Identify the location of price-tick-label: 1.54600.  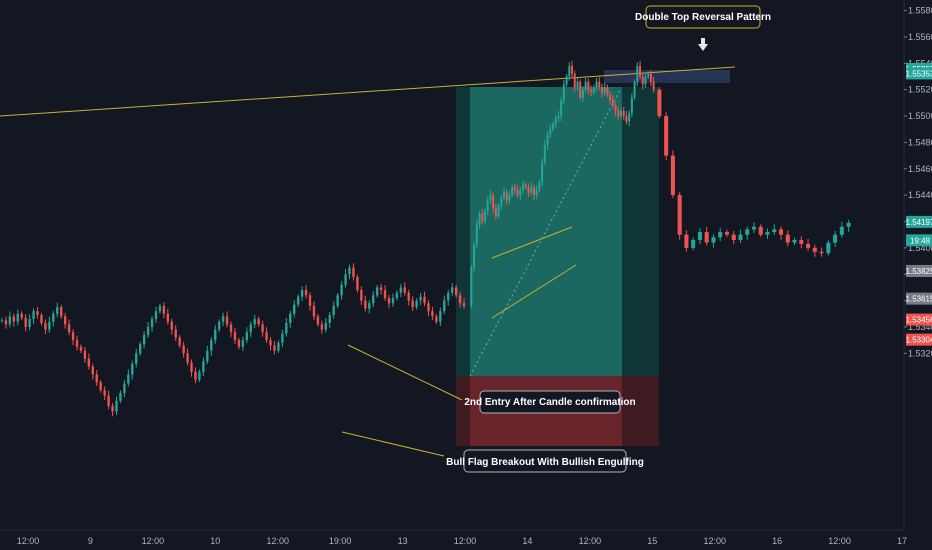
(920, 169).